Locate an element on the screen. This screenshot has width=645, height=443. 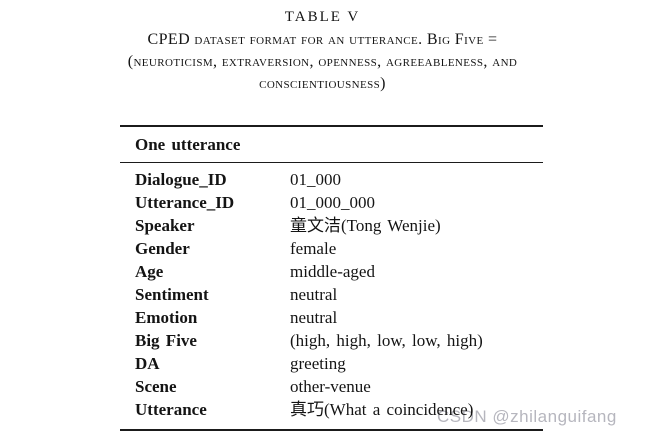
table-row: Scene other-venue is located at coordinates (331, 386).